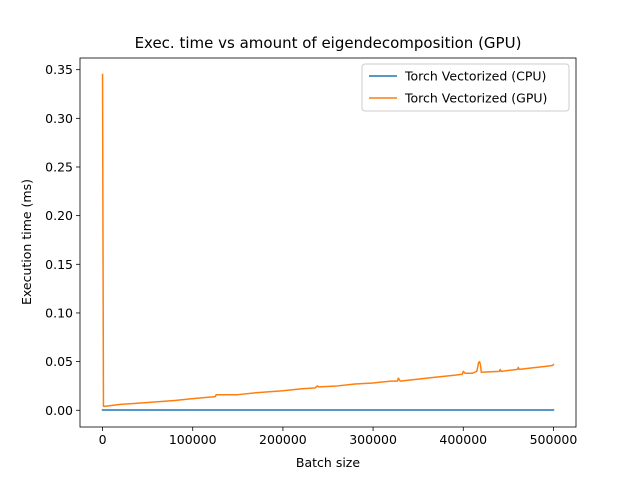  Describe the element at coordinates (328, 462) in the screenshot. I see `x-axis-title: Batch size` at that location.